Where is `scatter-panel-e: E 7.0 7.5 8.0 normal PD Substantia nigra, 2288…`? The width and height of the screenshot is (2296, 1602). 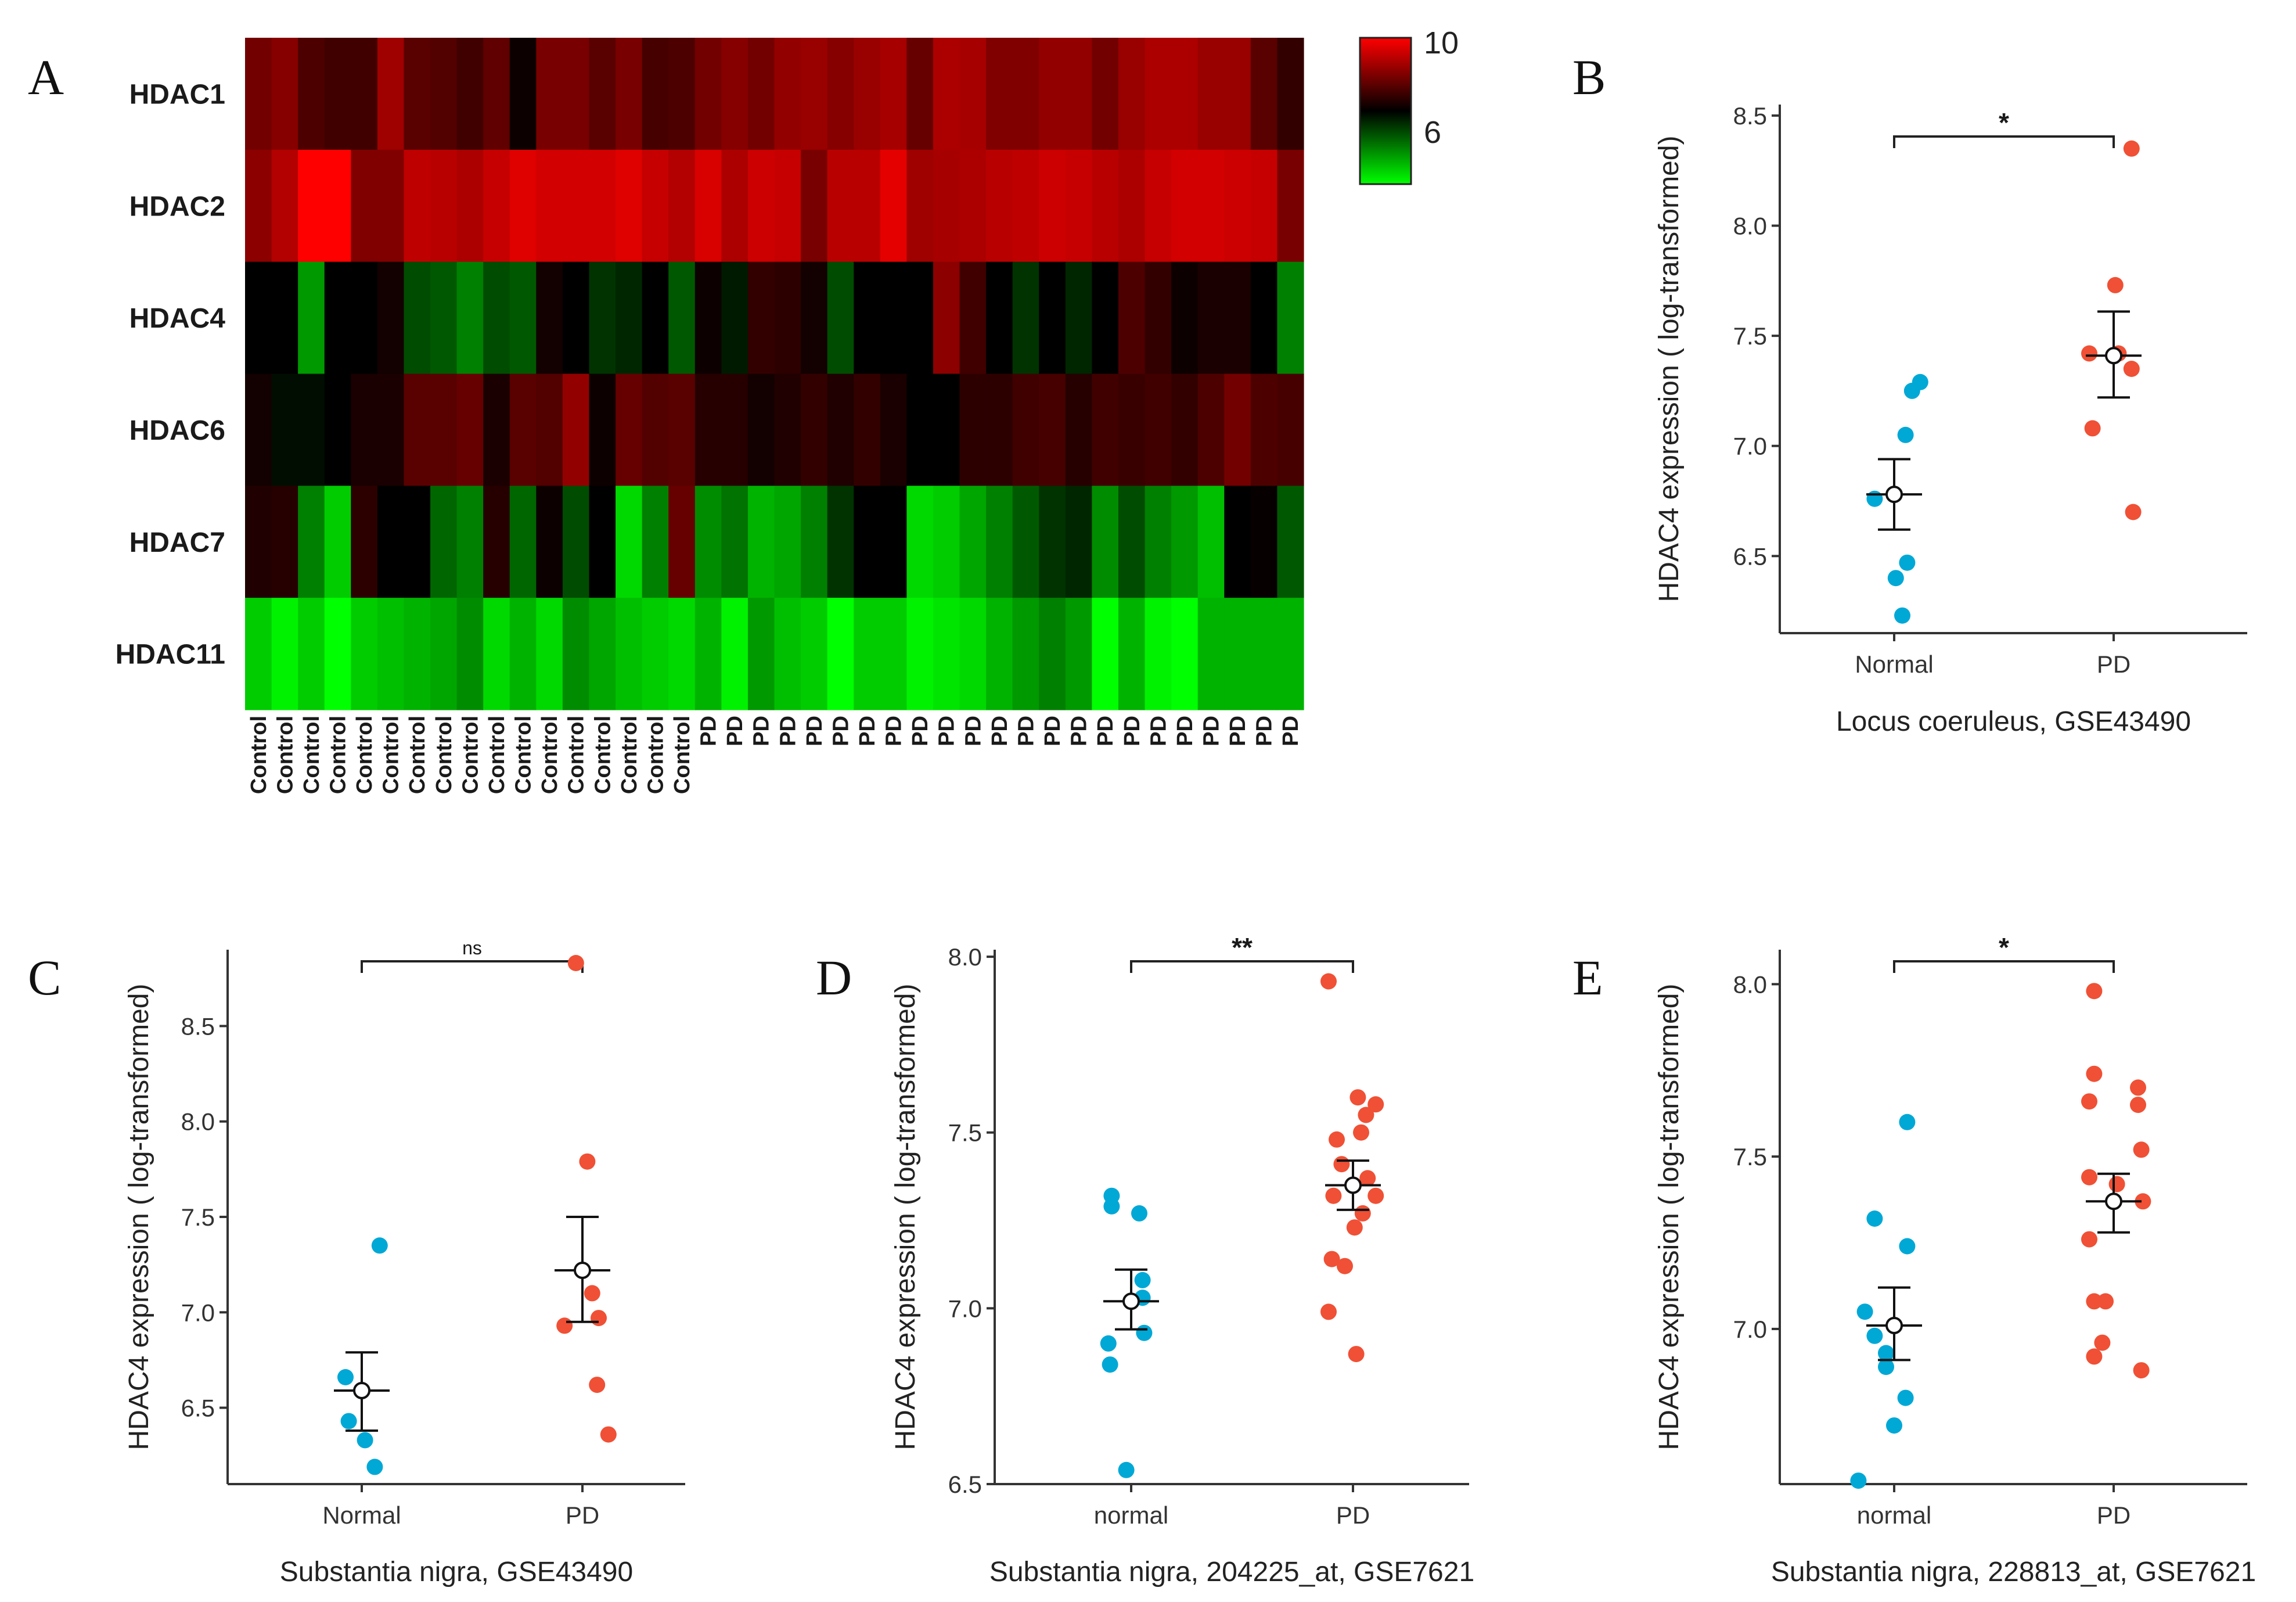
scatter-panel-e: E 7.0 7.5 8.0 normal PD Substantia nigra, 2288… is located at coordinates (1914, 1259).